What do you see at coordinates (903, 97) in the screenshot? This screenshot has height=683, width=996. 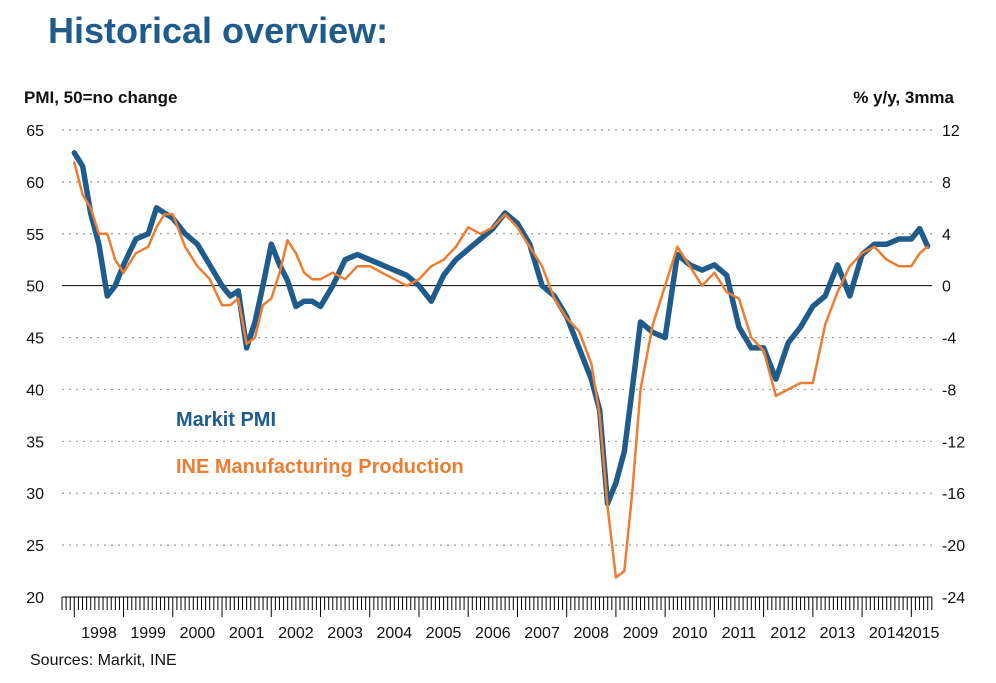 I see `right-axis-title: % y/y, 3mma` at bounding box center [903, 97].